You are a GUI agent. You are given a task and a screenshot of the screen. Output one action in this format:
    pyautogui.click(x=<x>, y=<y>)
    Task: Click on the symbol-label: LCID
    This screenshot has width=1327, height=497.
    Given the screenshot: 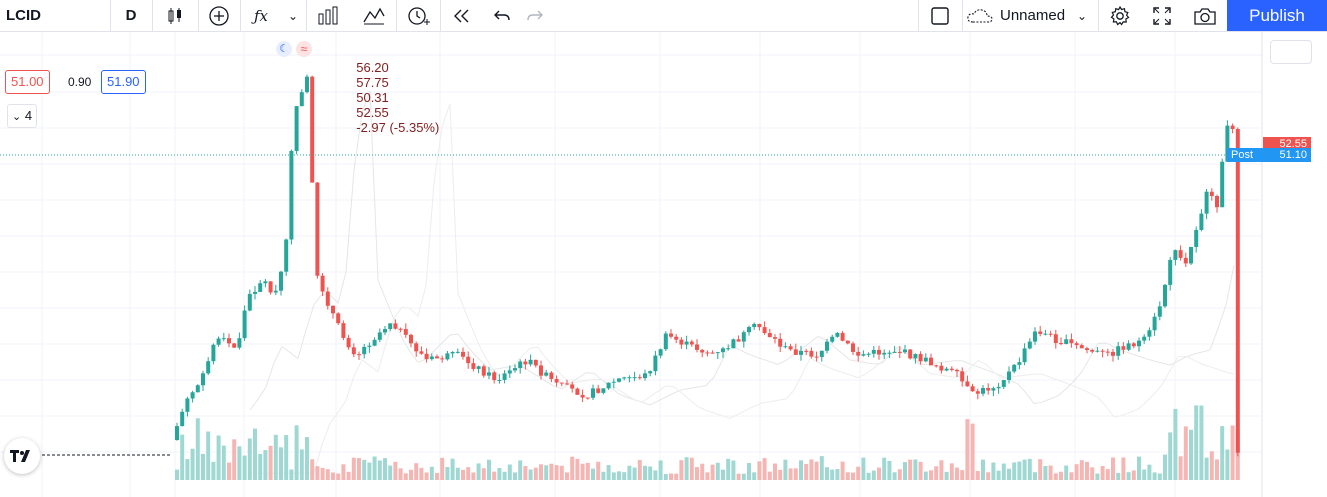 What is the action you would take?
    pyautogui.click(x=23, y=15)
    